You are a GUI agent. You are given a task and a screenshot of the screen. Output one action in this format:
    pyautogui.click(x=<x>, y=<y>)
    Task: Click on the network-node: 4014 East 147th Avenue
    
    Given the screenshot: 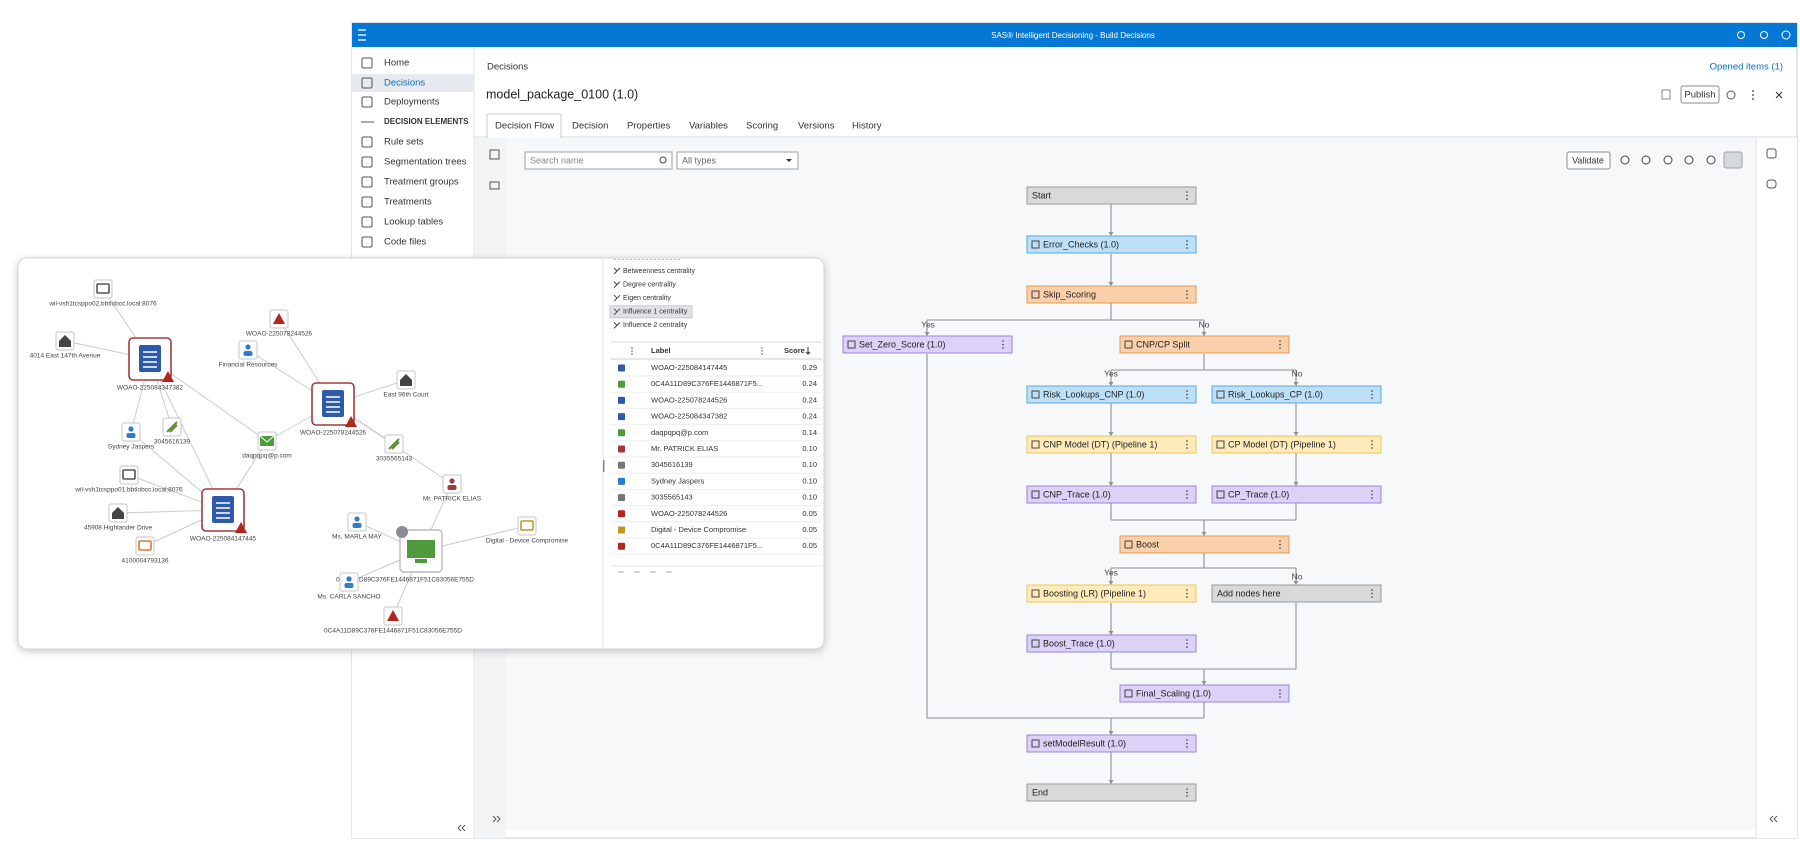 What is the action you would take?
    pyautogui.click(x=65, y=345)
    